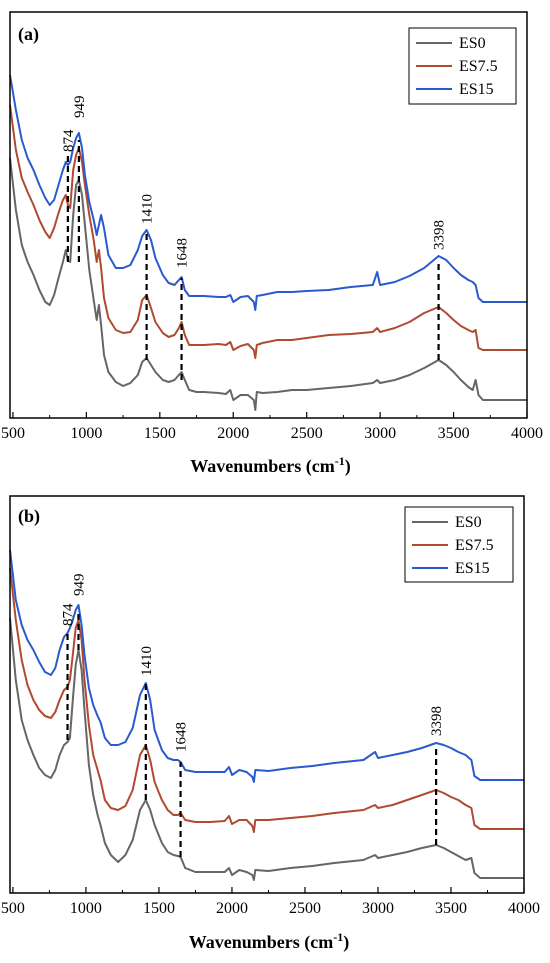 Image resolution: width=550 pixels, height=963 pixels. Describe the element at coordinates (28, 34) in the screenshot. I see `panel-label: (a)` at that location.